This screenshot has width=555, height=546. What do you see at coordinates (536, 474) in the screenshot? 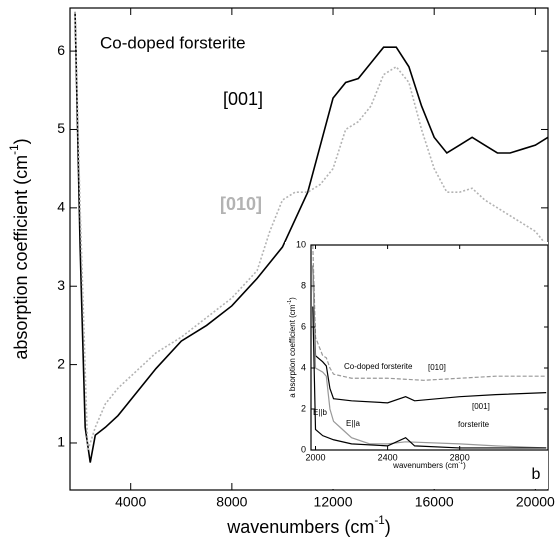
I see `annotation: b` at bounding box center [536, 474].